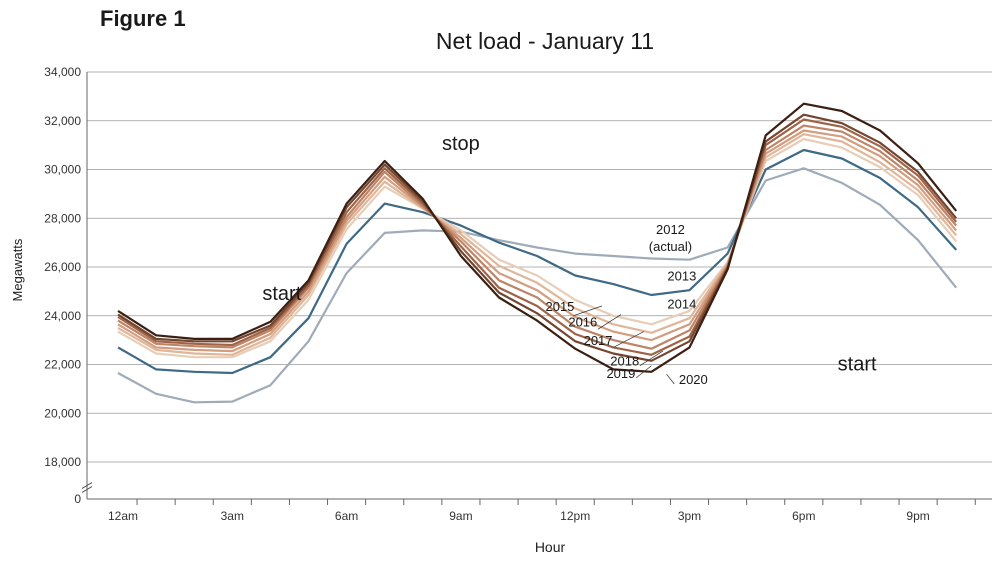 Image resolution: width=1000 pixels, height=580 pixels. What do you see at coordinates (559, 306) in the screenshot?
I see `series-label: 2015` at bounding box center [559, 306].